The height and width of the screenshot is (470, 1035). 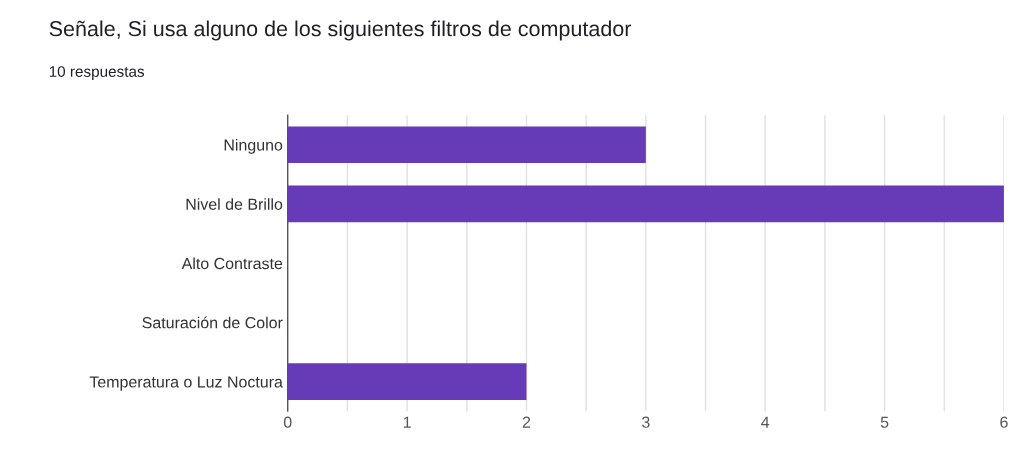 What do you see at coordinates (340, 30) in the screenshot?
I see `chart-title: Señale, Si usa alguno de los siguientes filtros de computador` at bounding box center [340, 30].